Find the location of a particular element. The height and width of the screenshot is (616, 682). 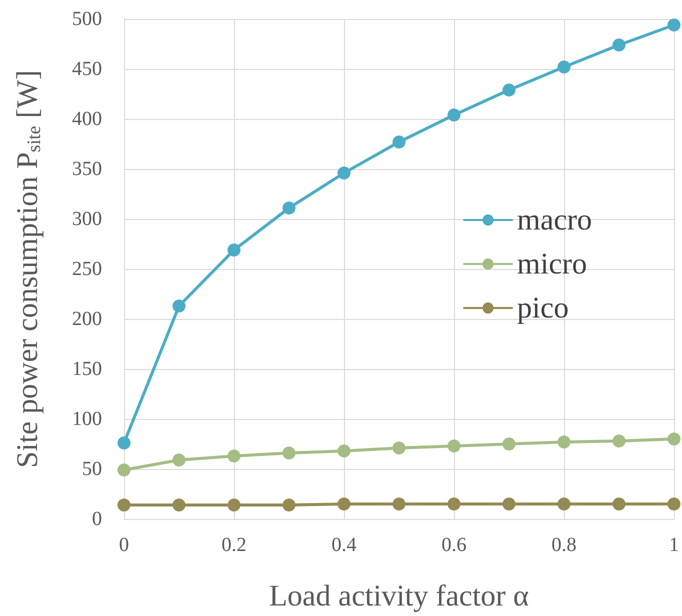

x-tick-label: 0.8 is located at coordinates (564, 545).